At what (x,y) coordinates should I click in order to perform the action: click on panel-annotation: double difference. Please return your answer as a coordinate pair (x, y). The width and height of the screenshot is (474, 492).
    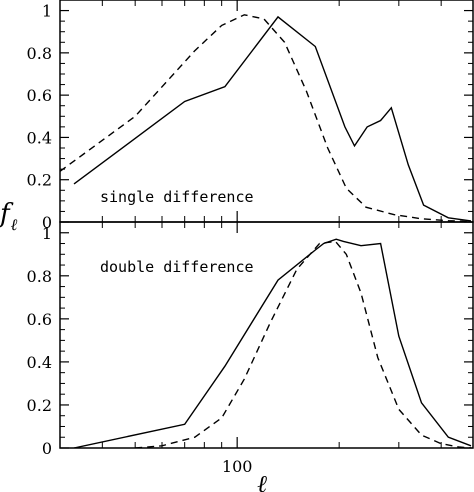
    Looking at the image, I should click on (177, 267).